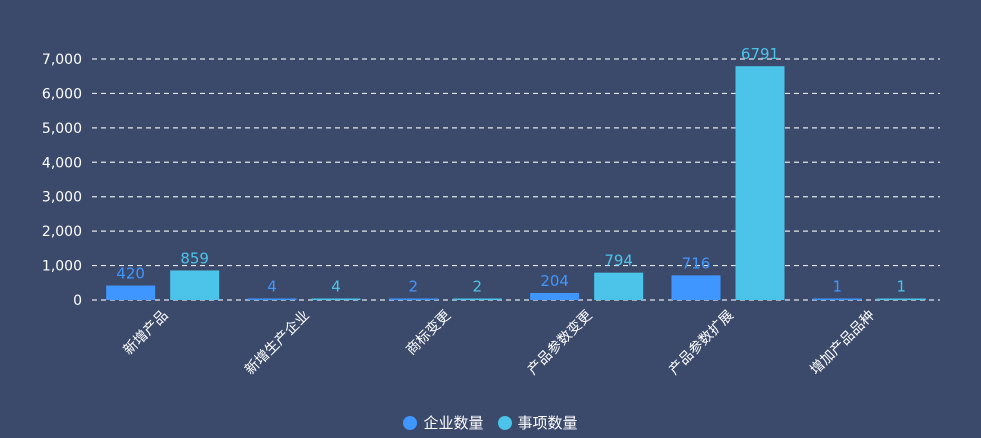 The height and width of the screenshot is (438, 981). Describe the element at coordinates (62, 267) in the screenshot. I see `y-tick-label-1: 1,000` at that location.